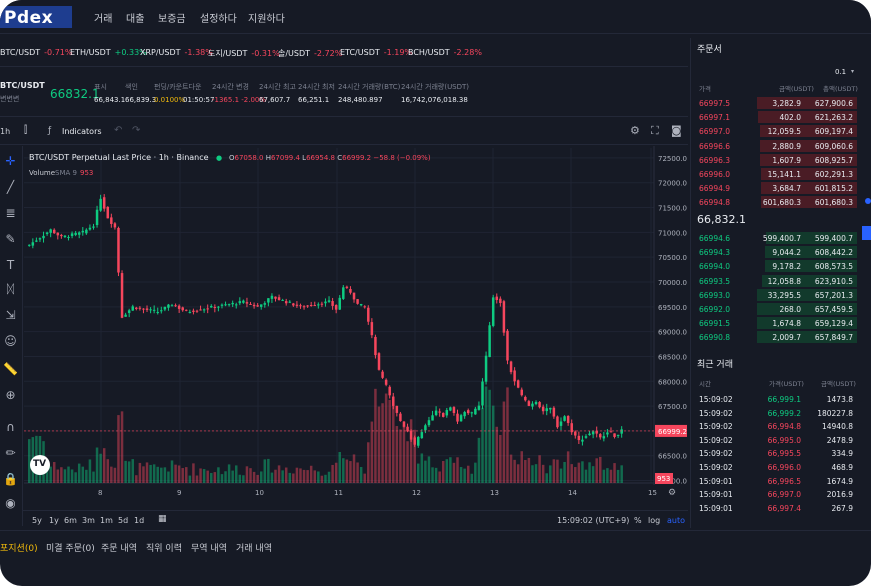  I want to click on y-tick-label: 71000.0, so click(672, 233).